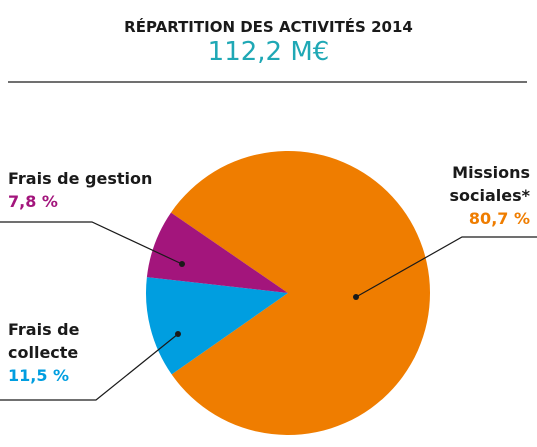 The image size is (537, 447). Describe the element at coordinates (489, 184) in the screenshot. I see `slice-label: Missions sociales*` at that location.